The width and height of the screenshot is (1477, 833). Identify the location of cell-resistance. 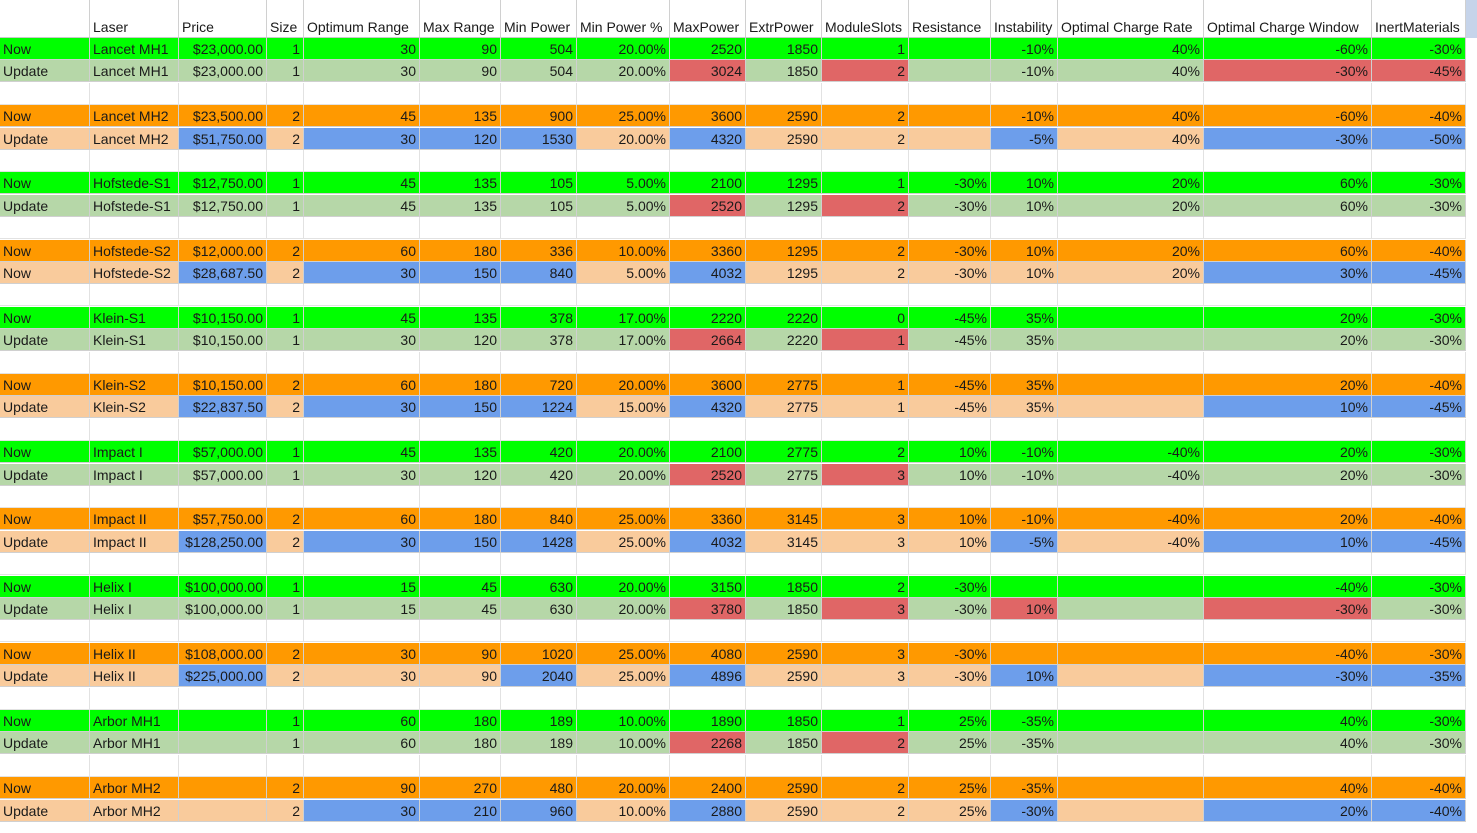
(950, 161).